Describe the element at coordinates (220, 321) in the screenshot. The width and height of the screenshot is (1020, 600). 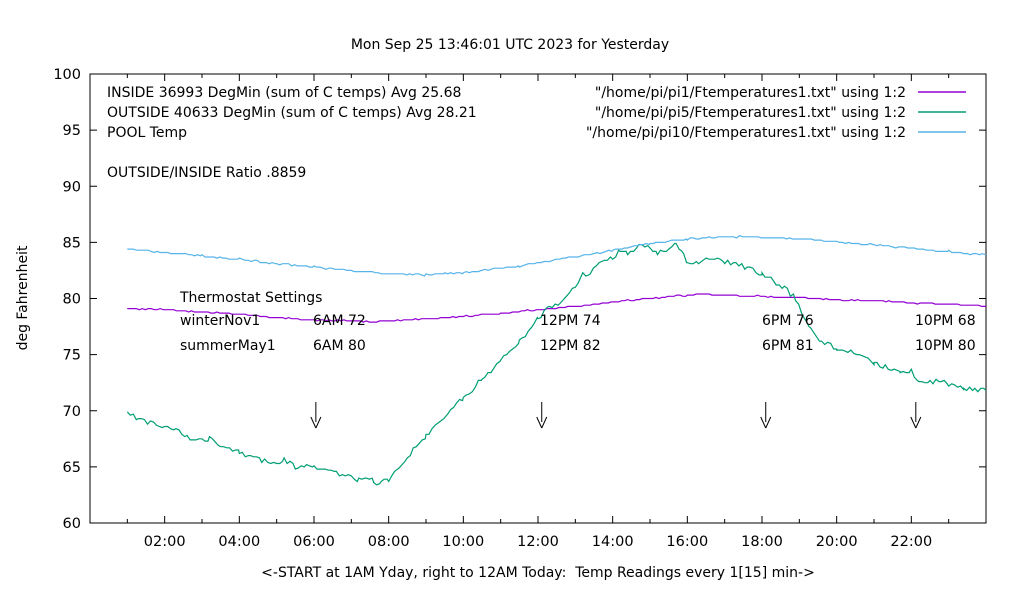
I see `thermostat-winter-name: winterNov1` at that location.